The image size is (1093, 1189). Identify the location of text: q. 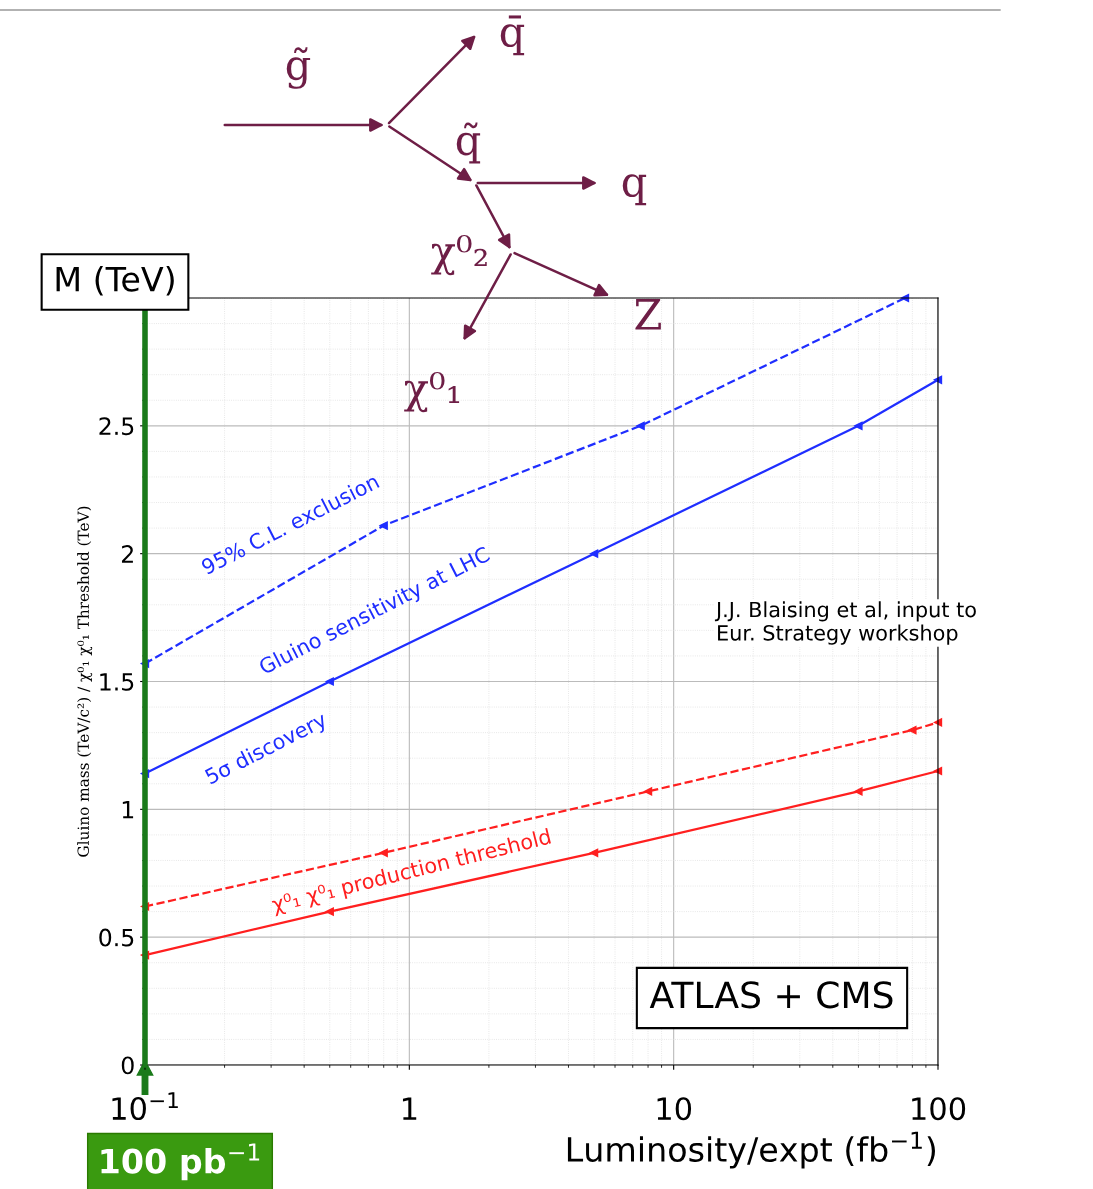
(634, 190).